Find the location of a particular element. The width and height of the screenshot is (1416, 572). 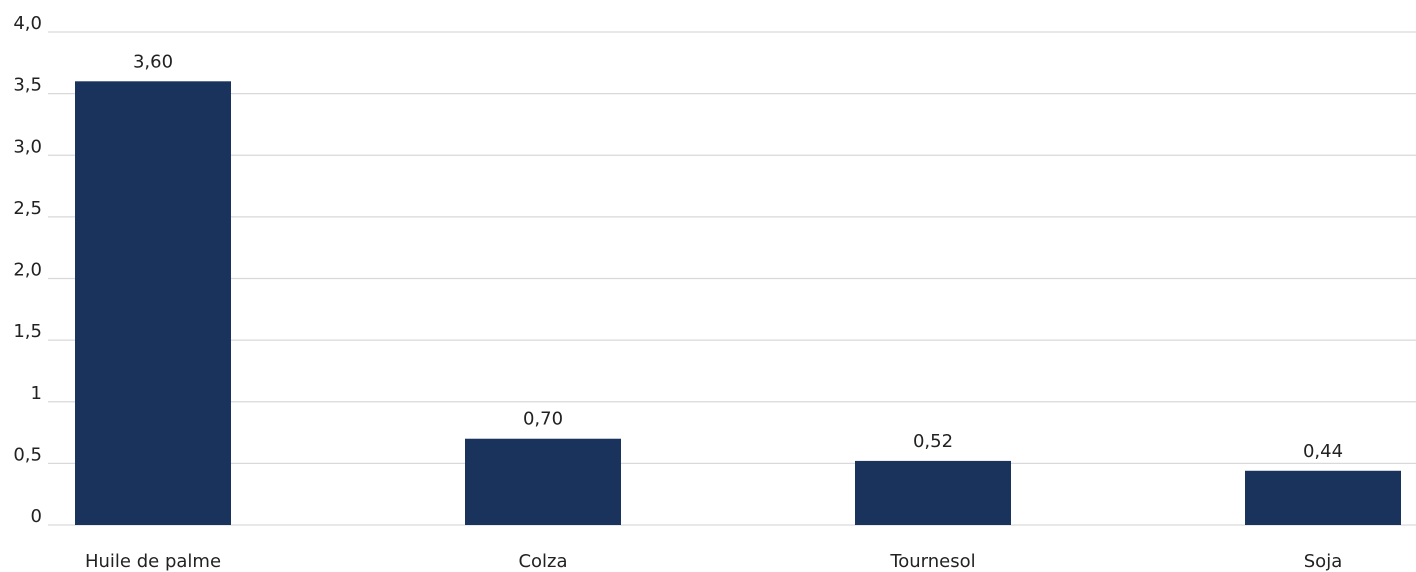

x-axis-category-labels: Huile de palme Colza Tournesol Soja is located at coordinates (713, 561).